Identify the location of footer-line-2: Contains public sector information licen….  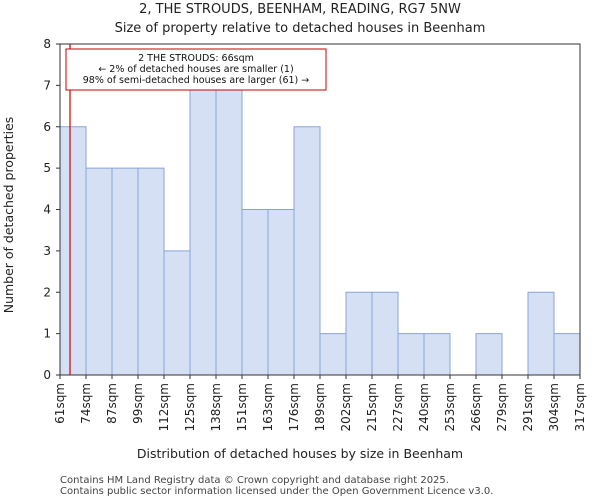
(276, 491).